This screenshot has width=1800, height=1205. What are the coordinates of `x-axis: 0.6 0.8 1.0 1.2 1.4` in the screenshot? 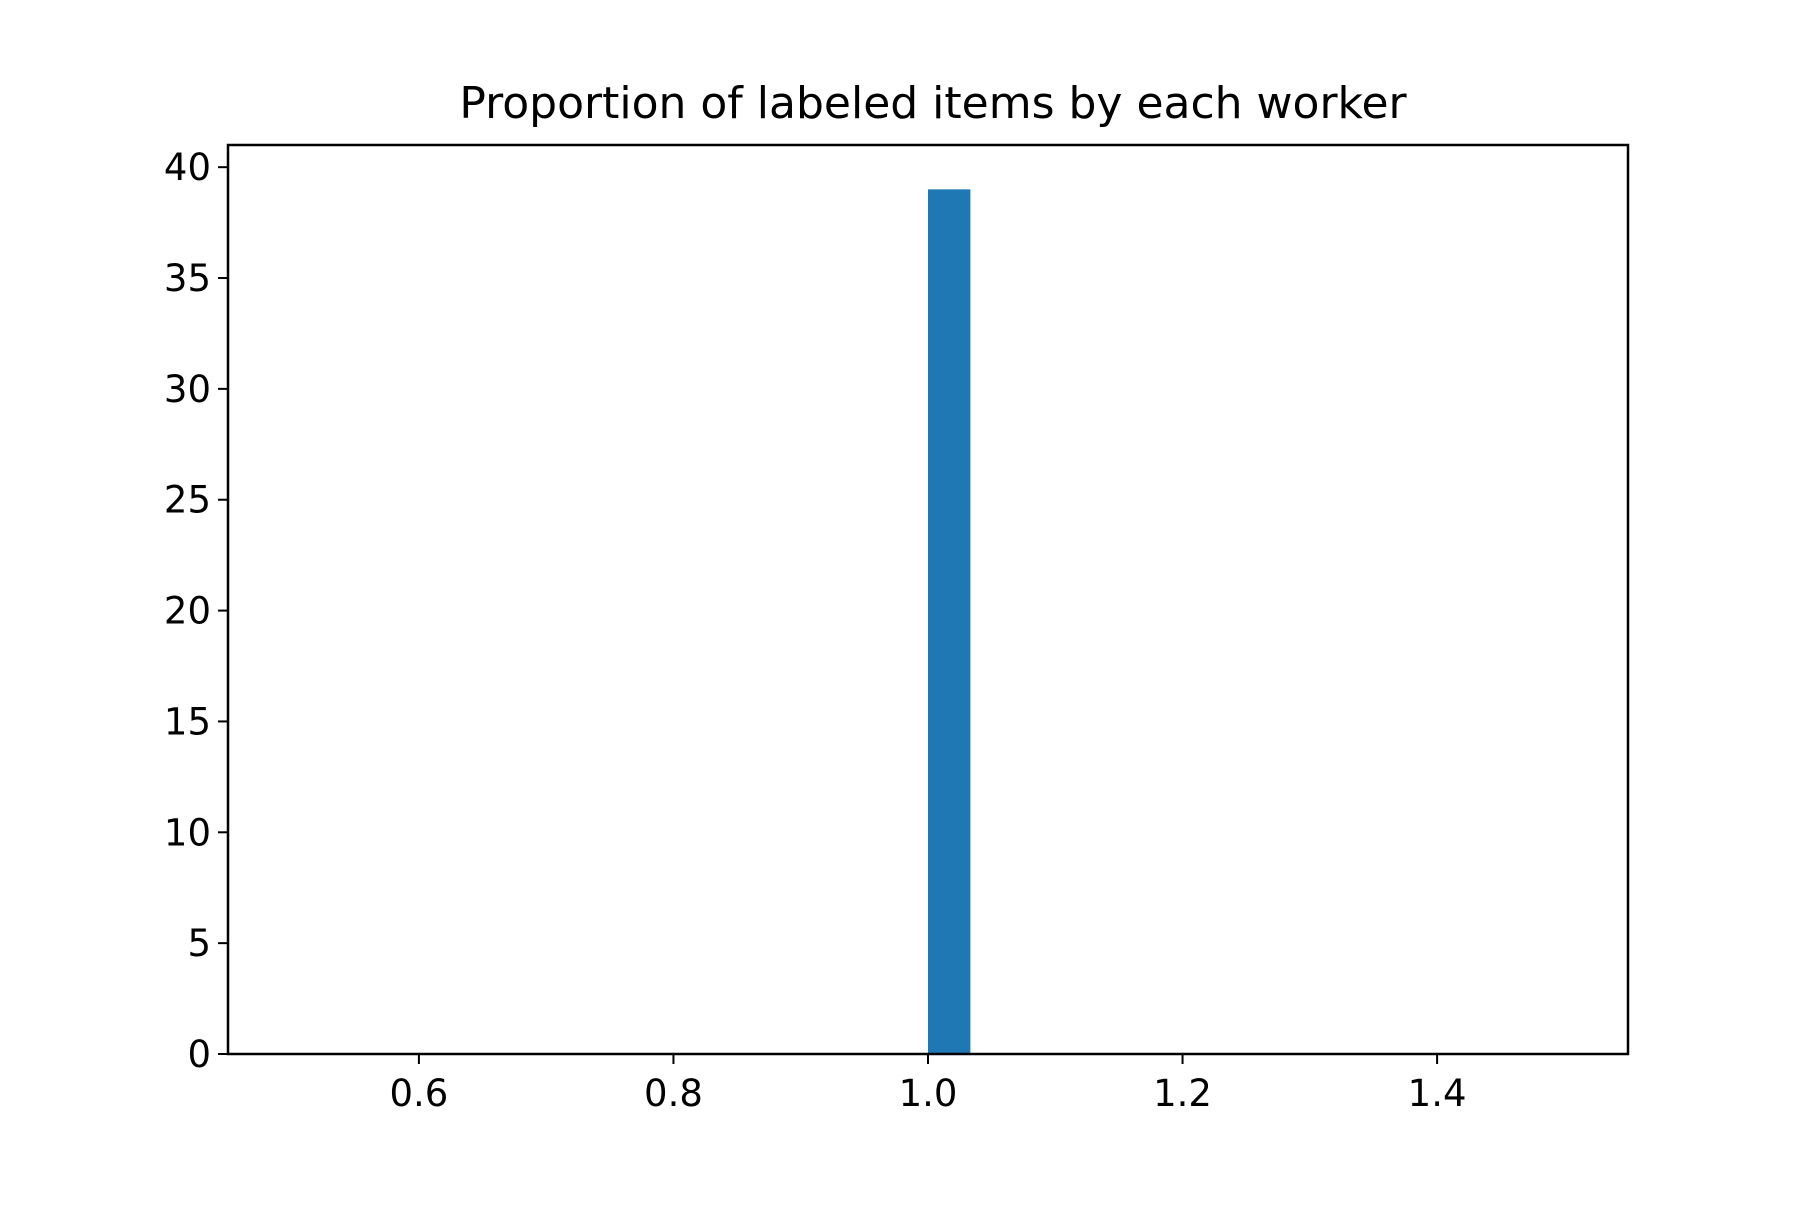 It's located at (928, 1084).